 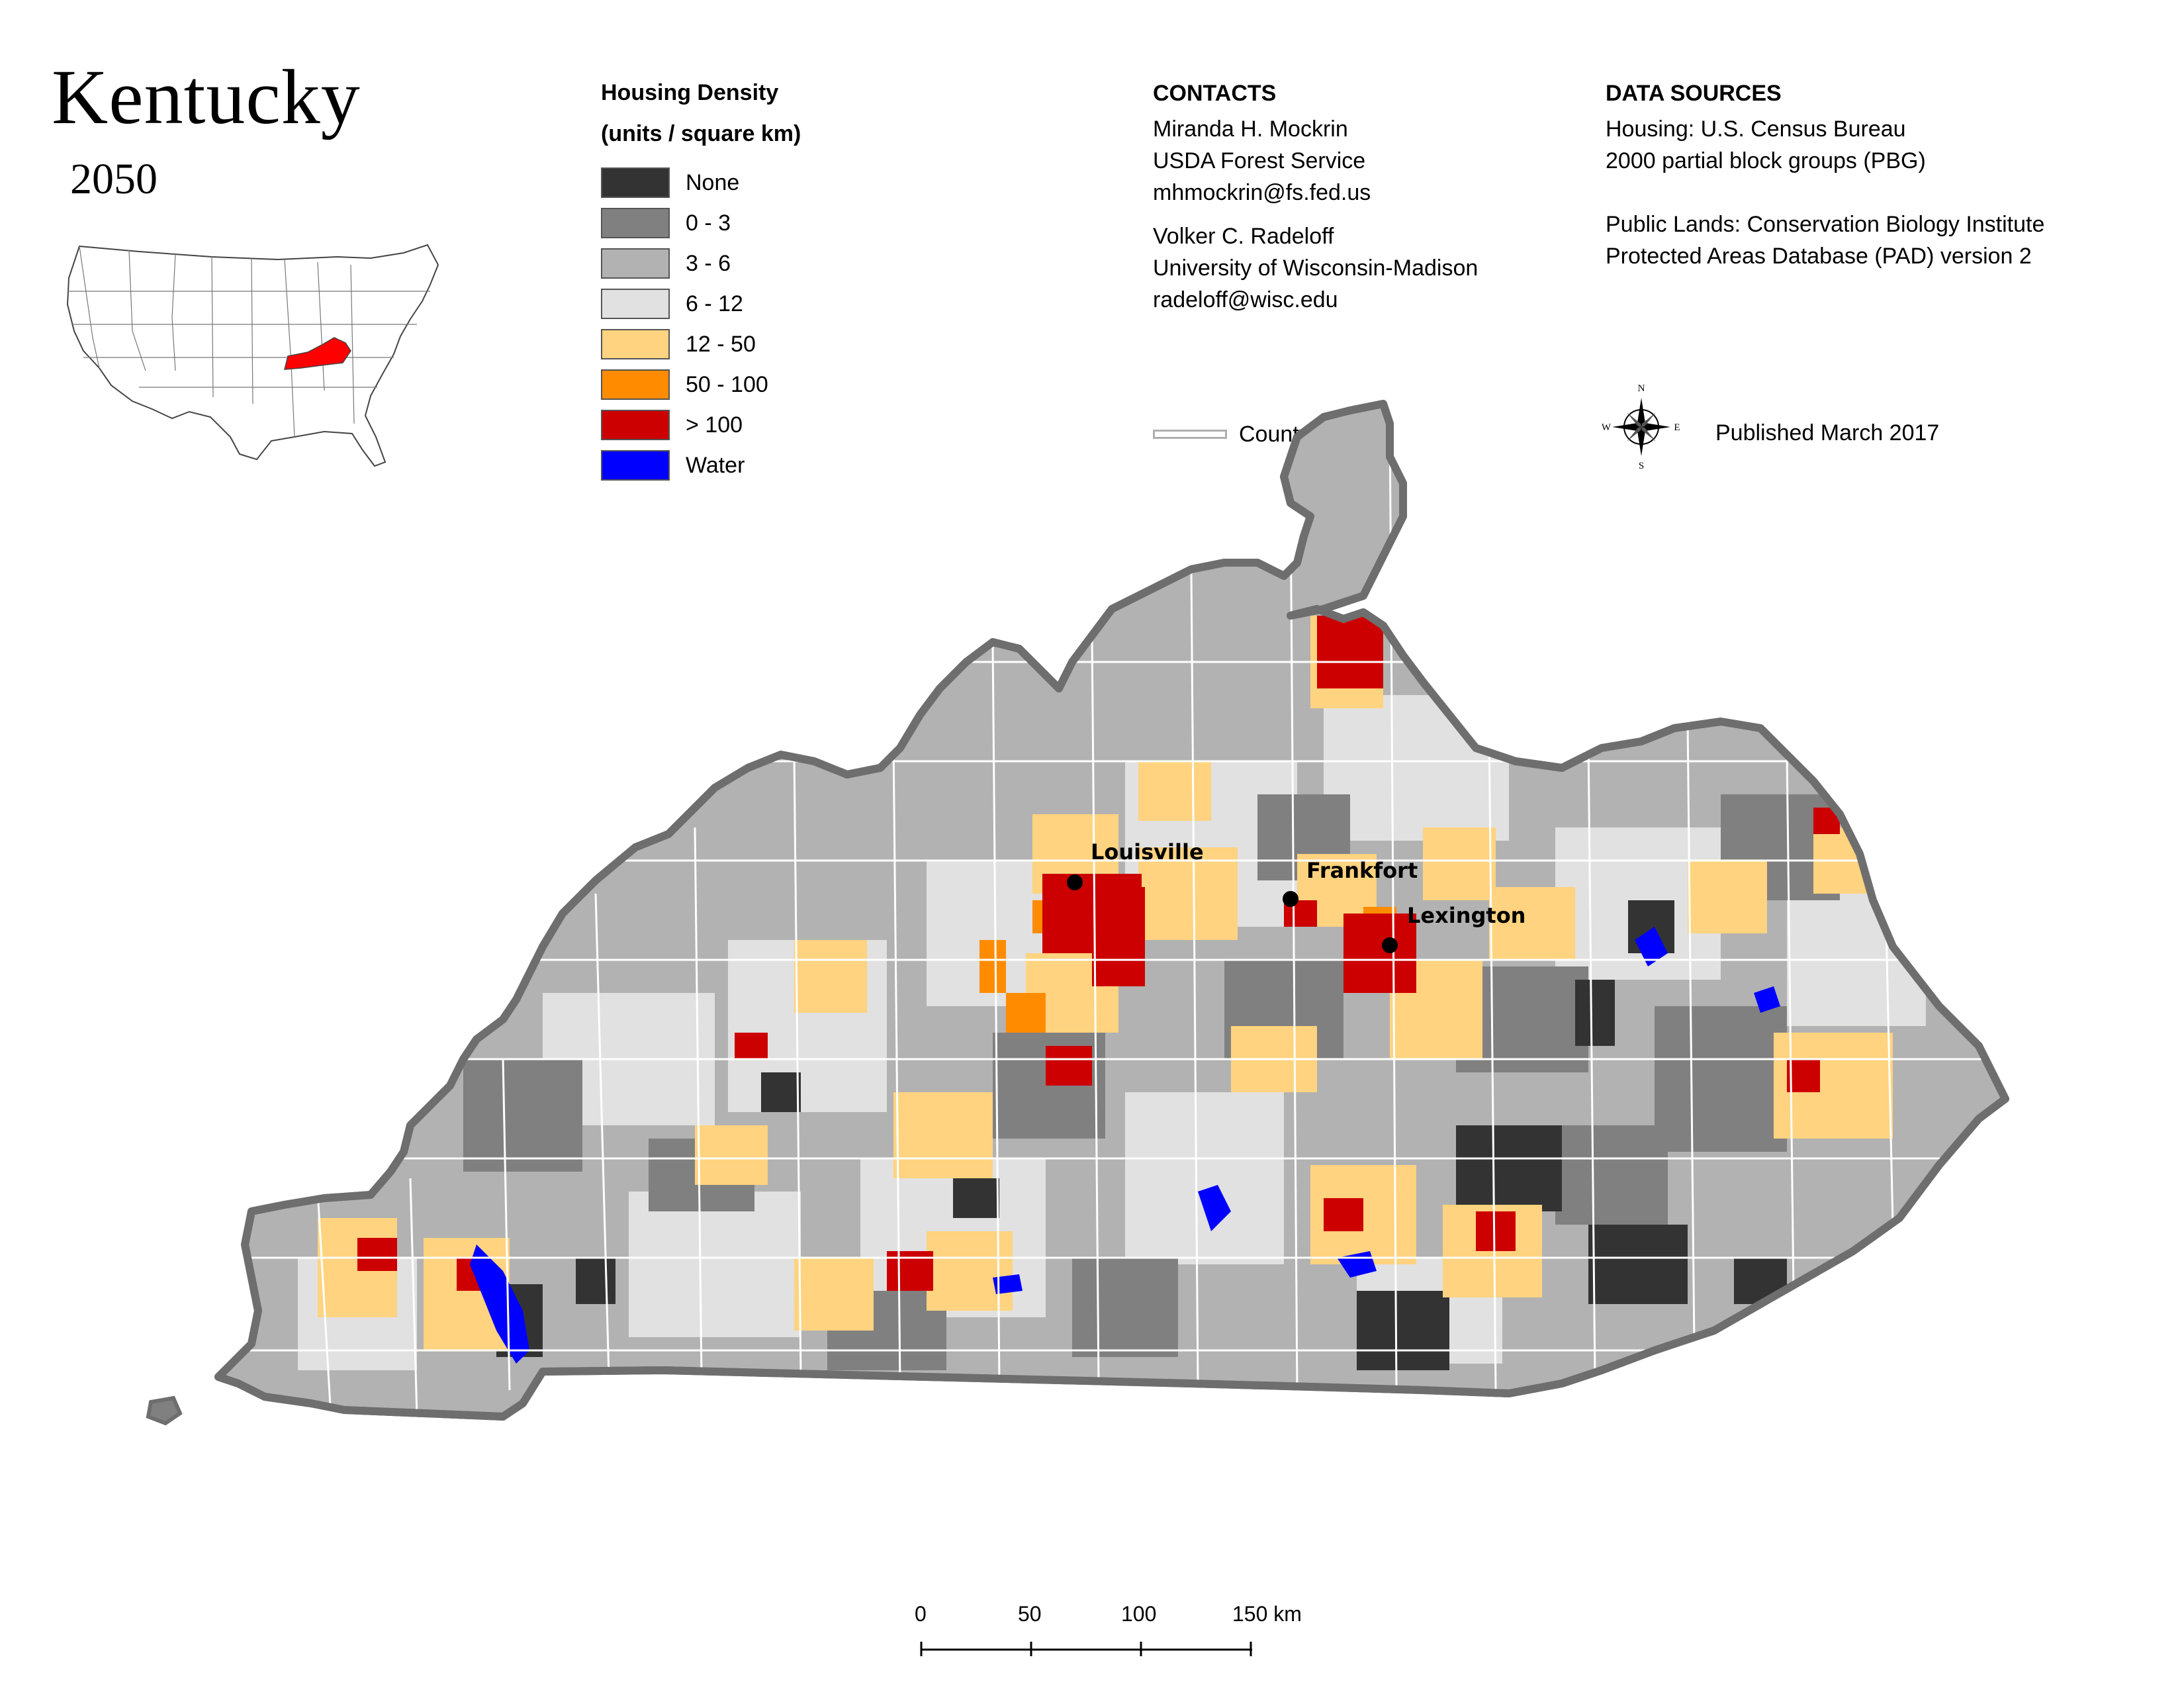 I want to click on legend-label: 12 - 50, so click(x=721, y=344).